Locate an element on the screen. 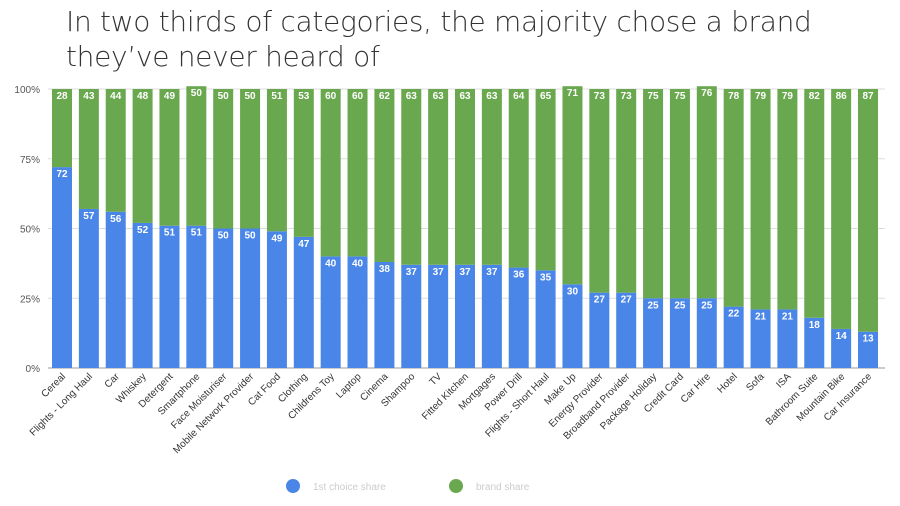 The width and height of the screenshot is (900, 506). legend-label: 1st choice share is located at coordinates (349, 487).